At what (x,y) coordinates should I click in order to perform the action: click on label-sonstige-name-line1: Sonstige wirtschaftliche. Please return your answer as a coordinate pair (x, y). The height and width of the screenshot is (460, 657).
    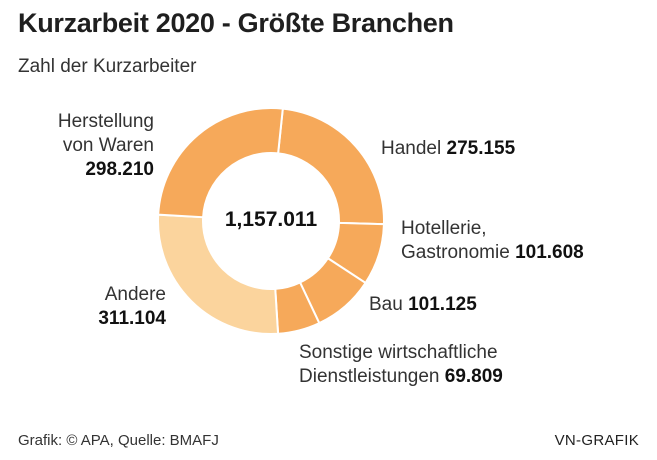
    Looking at the image, I should click on (398, 352).